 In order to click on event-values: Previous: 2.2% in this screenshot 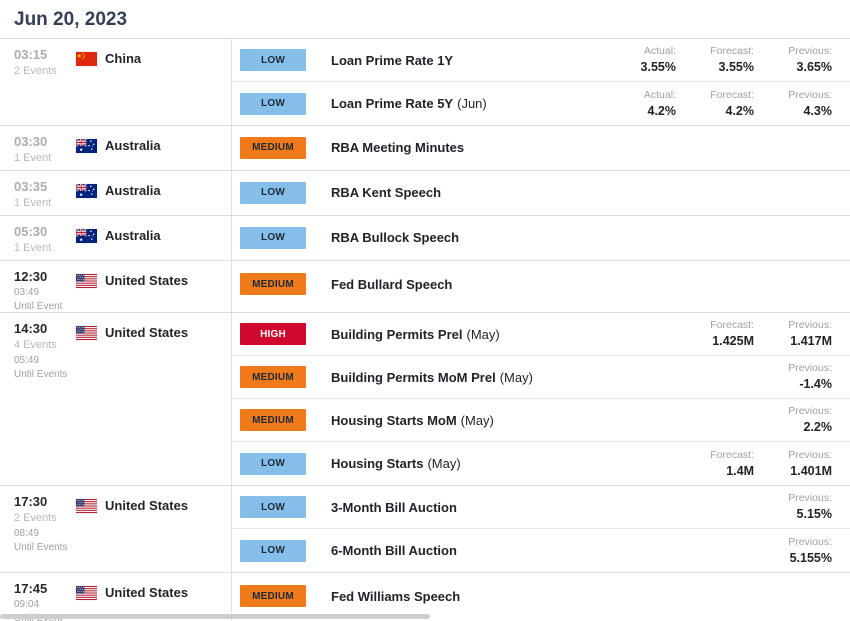, I will do `click(802, 420)`.